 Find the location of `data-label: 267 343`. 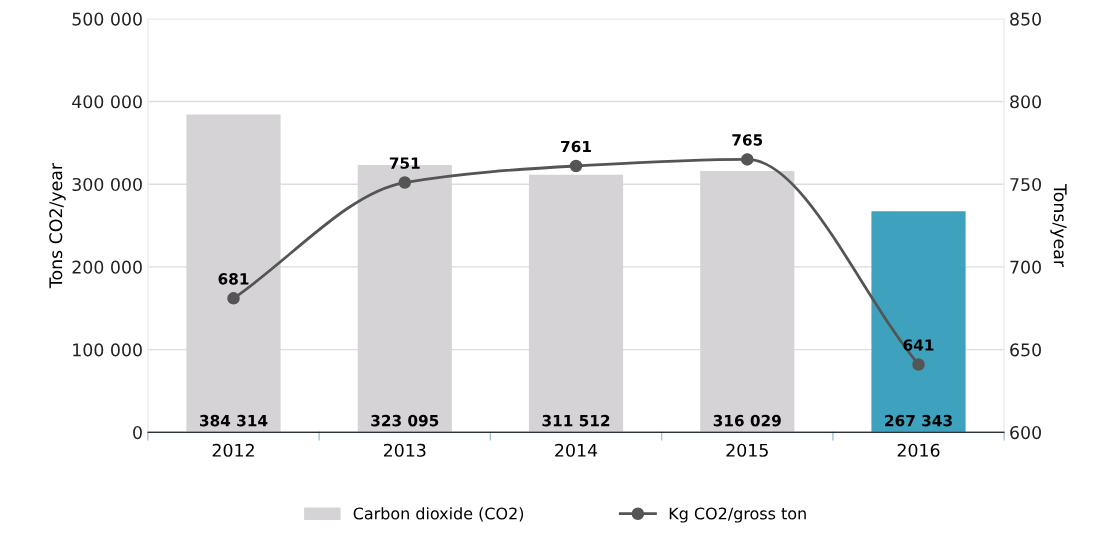

data-label: 267 343 is located at coordinates (918, 420).